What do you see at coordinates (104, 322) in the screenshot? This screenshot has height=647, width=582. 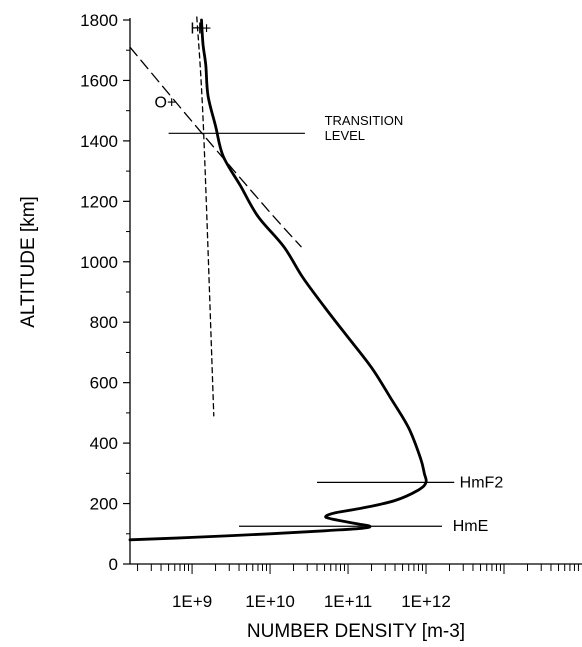 I see `y-tick-label: 800` at bounding box center [104, 322].